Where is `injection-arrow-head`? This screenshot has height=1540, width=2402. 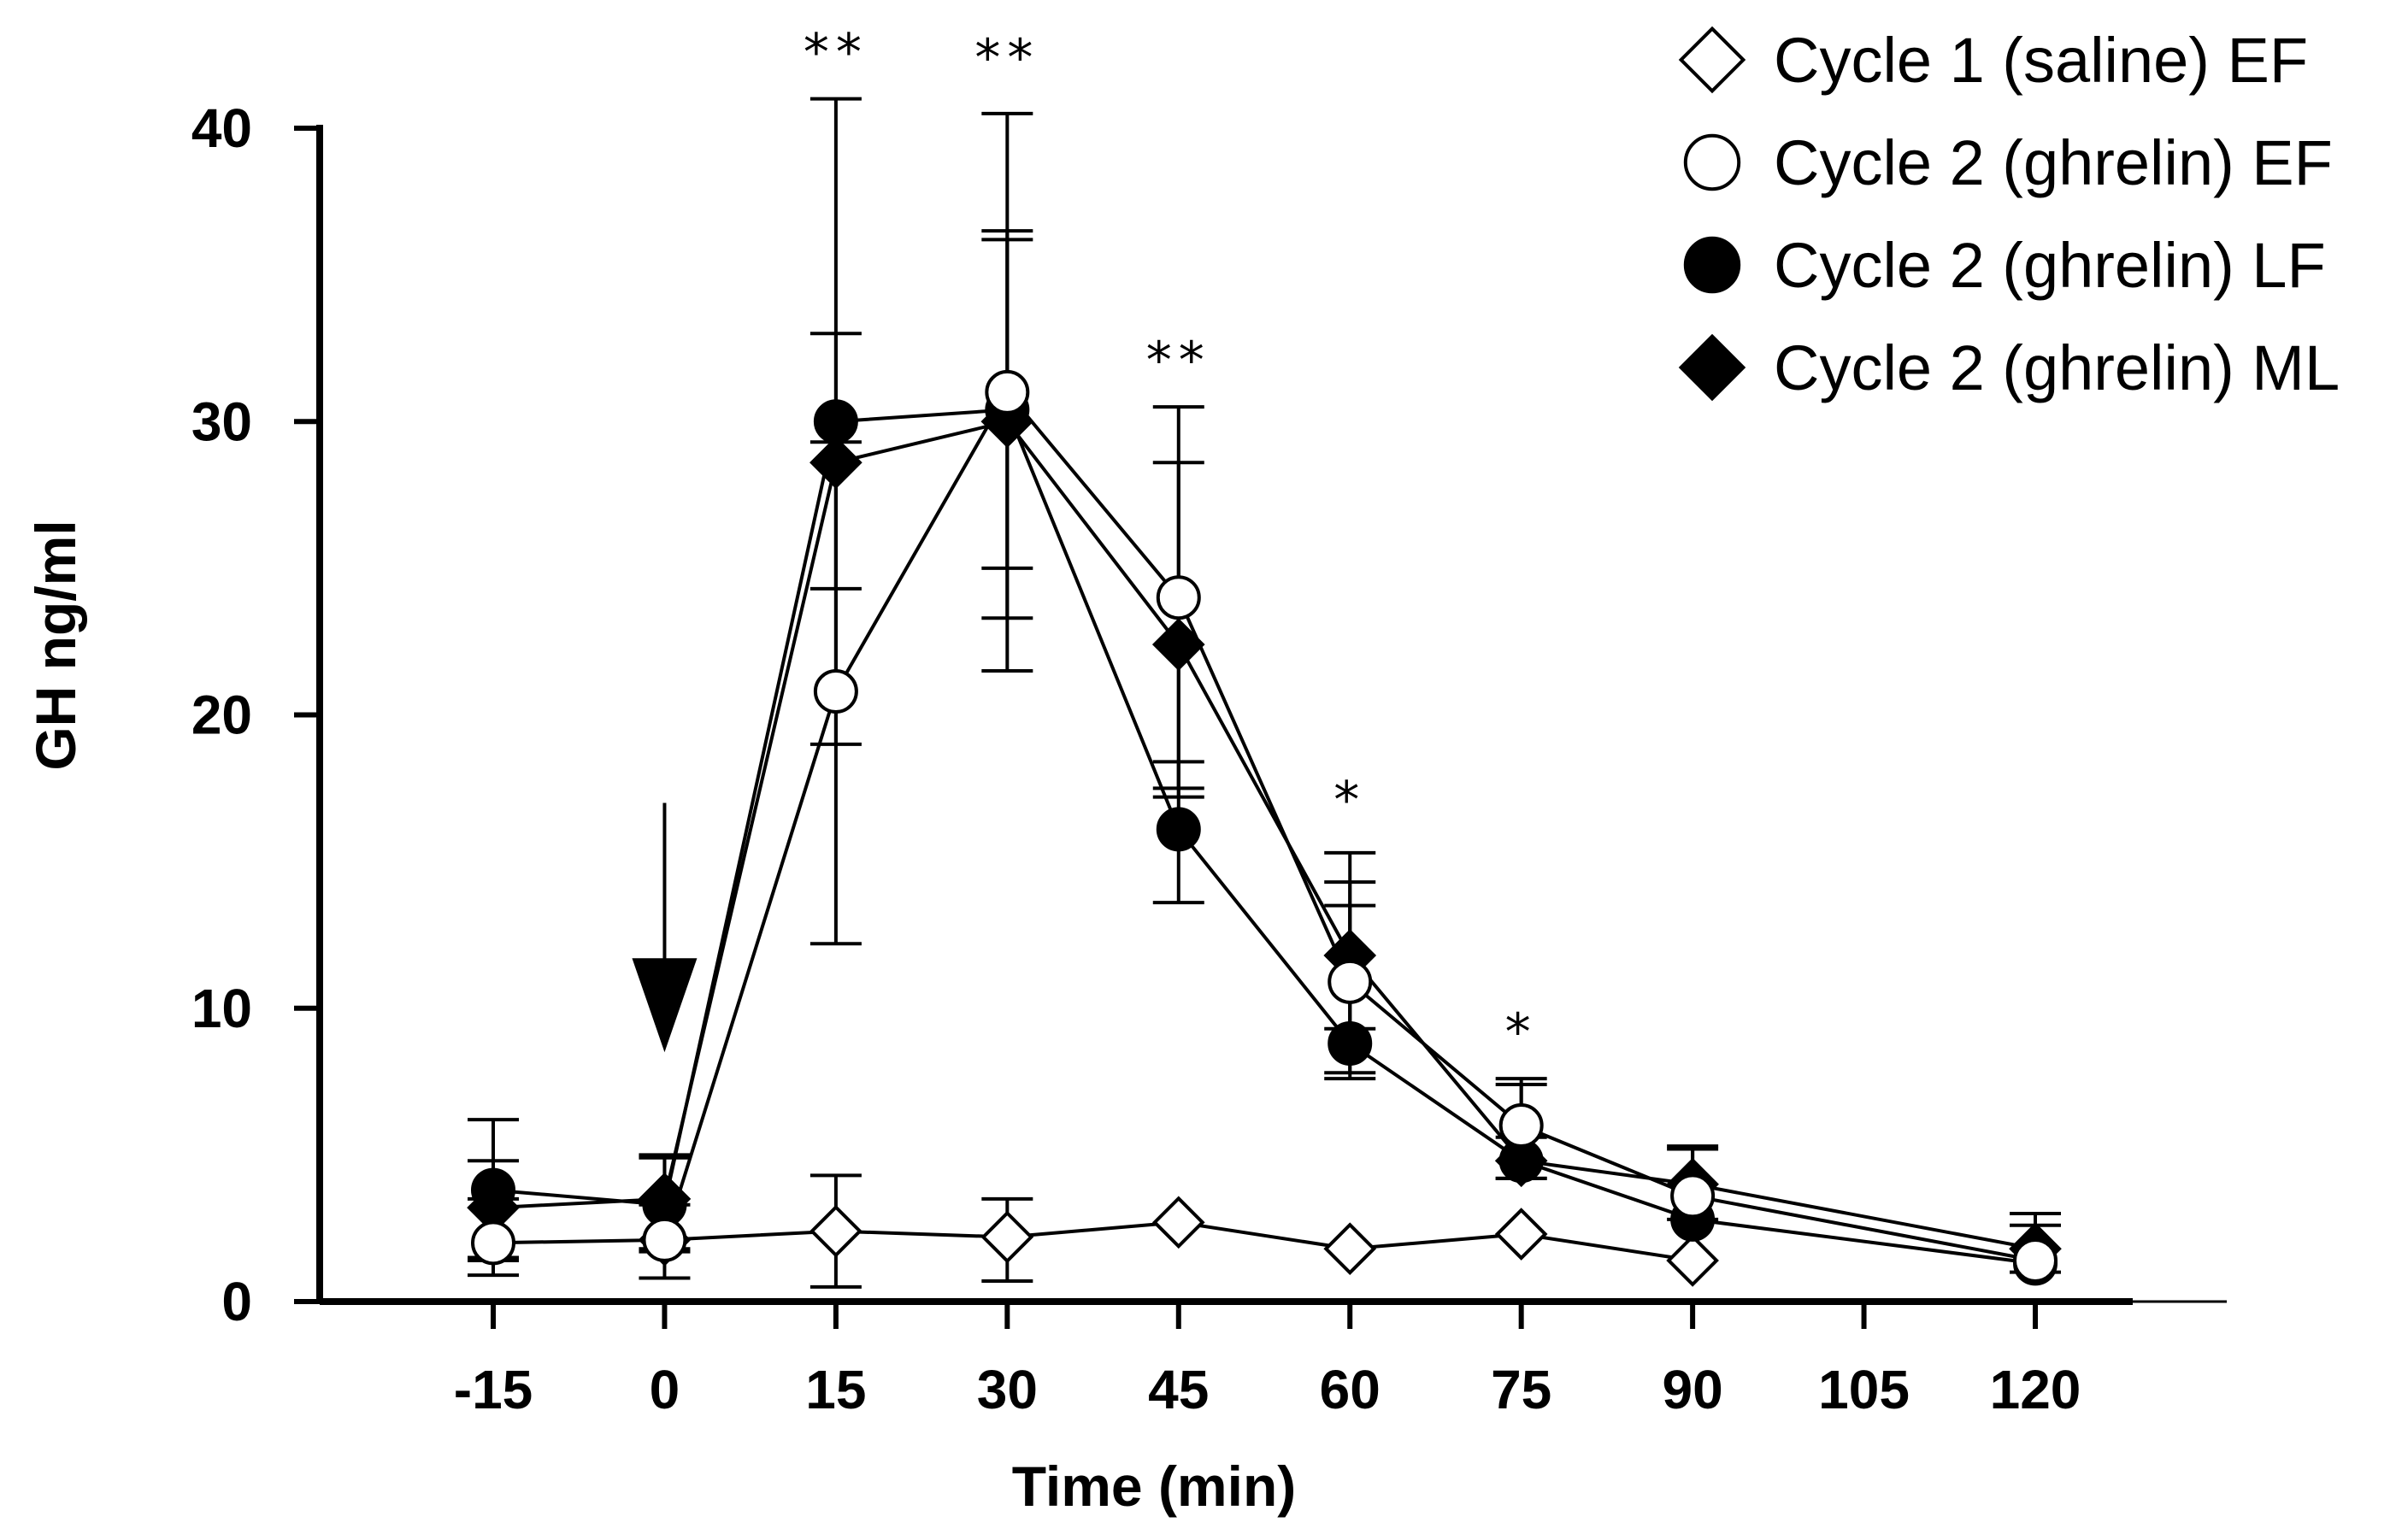 injection-arrow-head is located at coordinates (665, 1005).